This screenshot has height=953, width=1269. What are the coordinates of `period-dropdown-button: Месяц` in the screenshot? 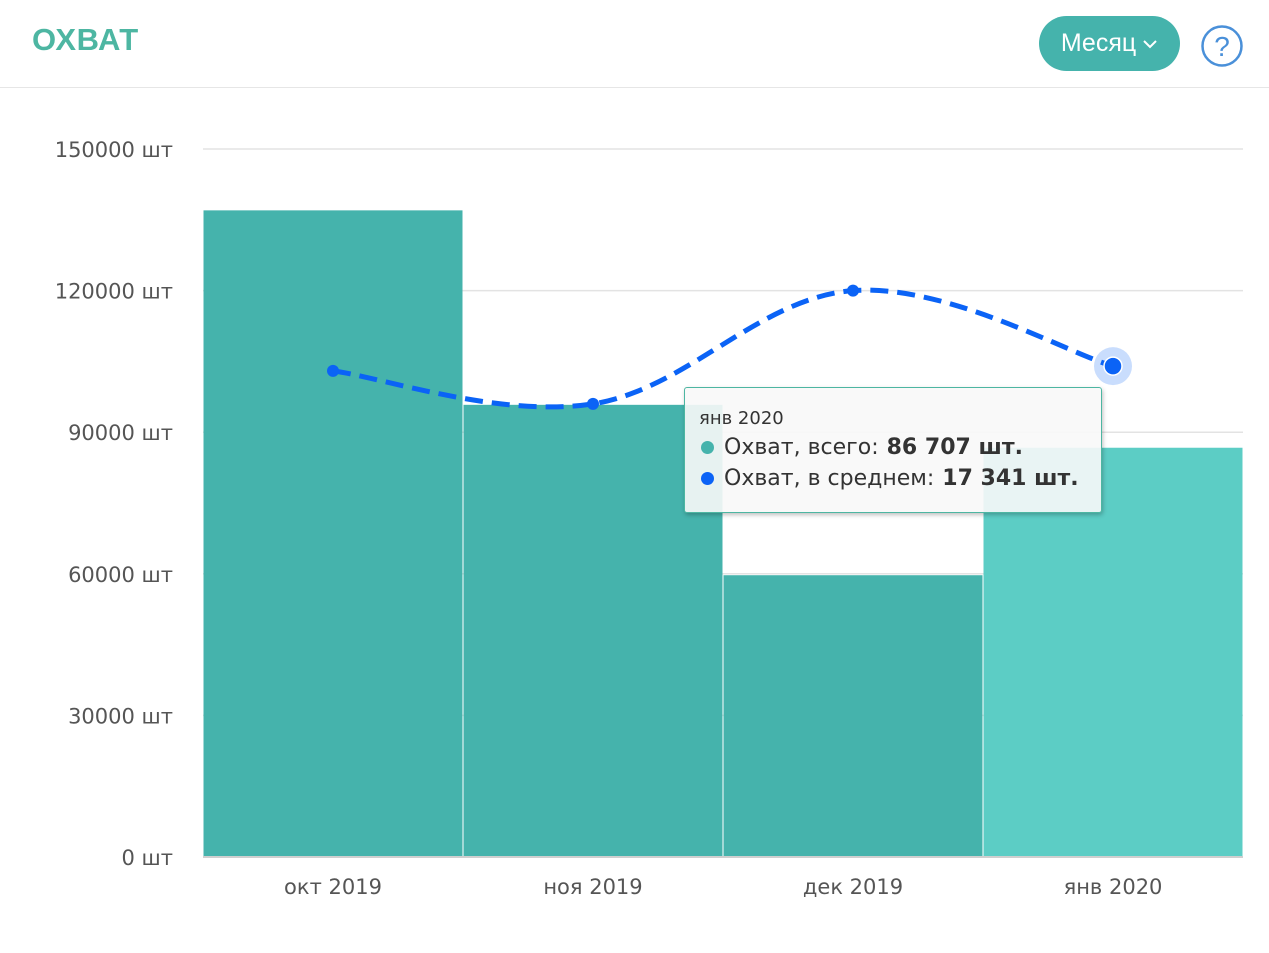 It's located at (1109, 43).